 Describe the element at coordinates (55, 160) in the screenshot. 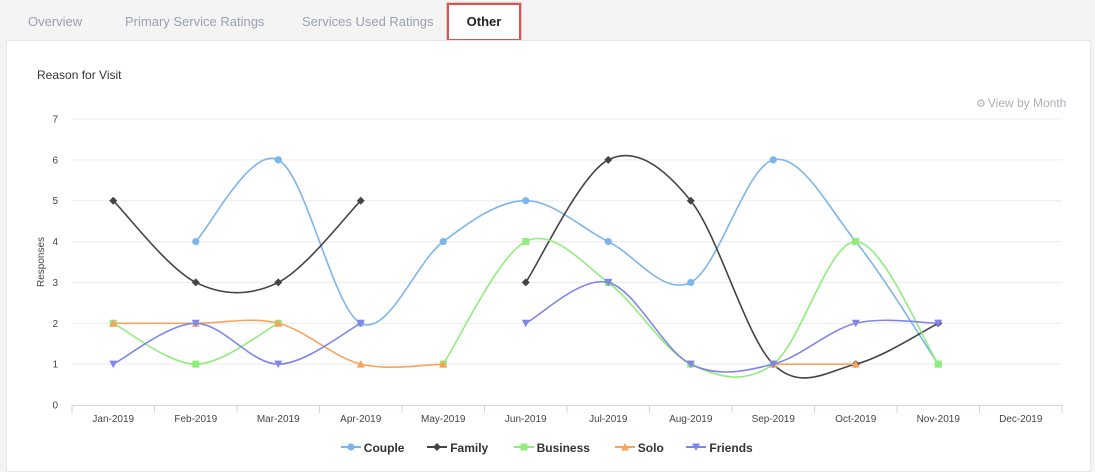

I see `y-tick-label: 6` at that location.